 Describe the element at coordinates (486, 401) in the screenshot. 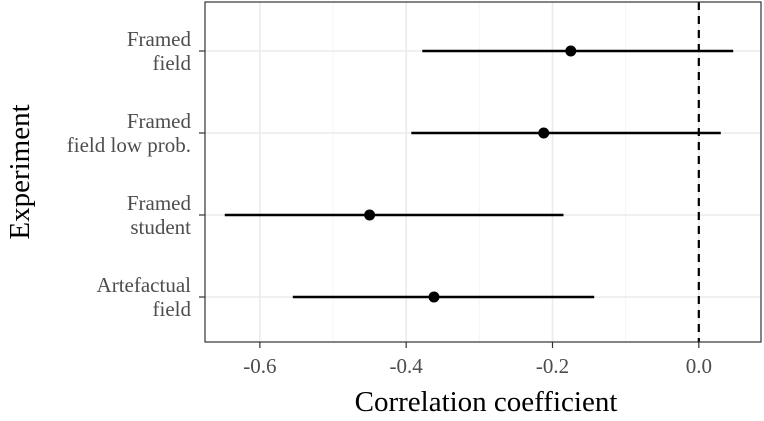

I see `x-axis-title: Correlation coefficient` at that location.